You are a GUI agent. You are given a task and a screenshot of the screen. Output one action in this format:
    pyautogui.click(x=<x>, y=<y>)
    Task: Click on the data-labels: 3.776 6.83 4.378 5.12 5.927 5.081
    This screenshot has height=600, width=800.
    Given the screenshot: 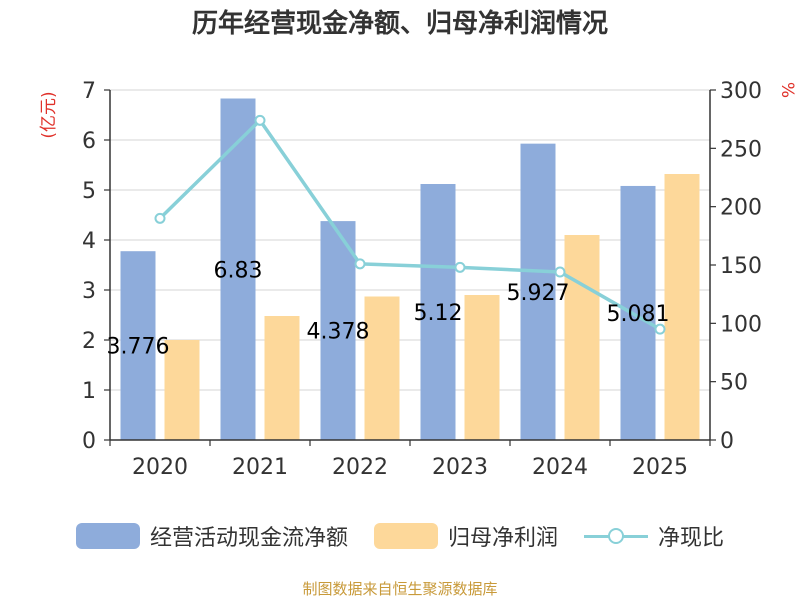 What is the action you would take?
    pyautogui.click(x=388, y=308)
    